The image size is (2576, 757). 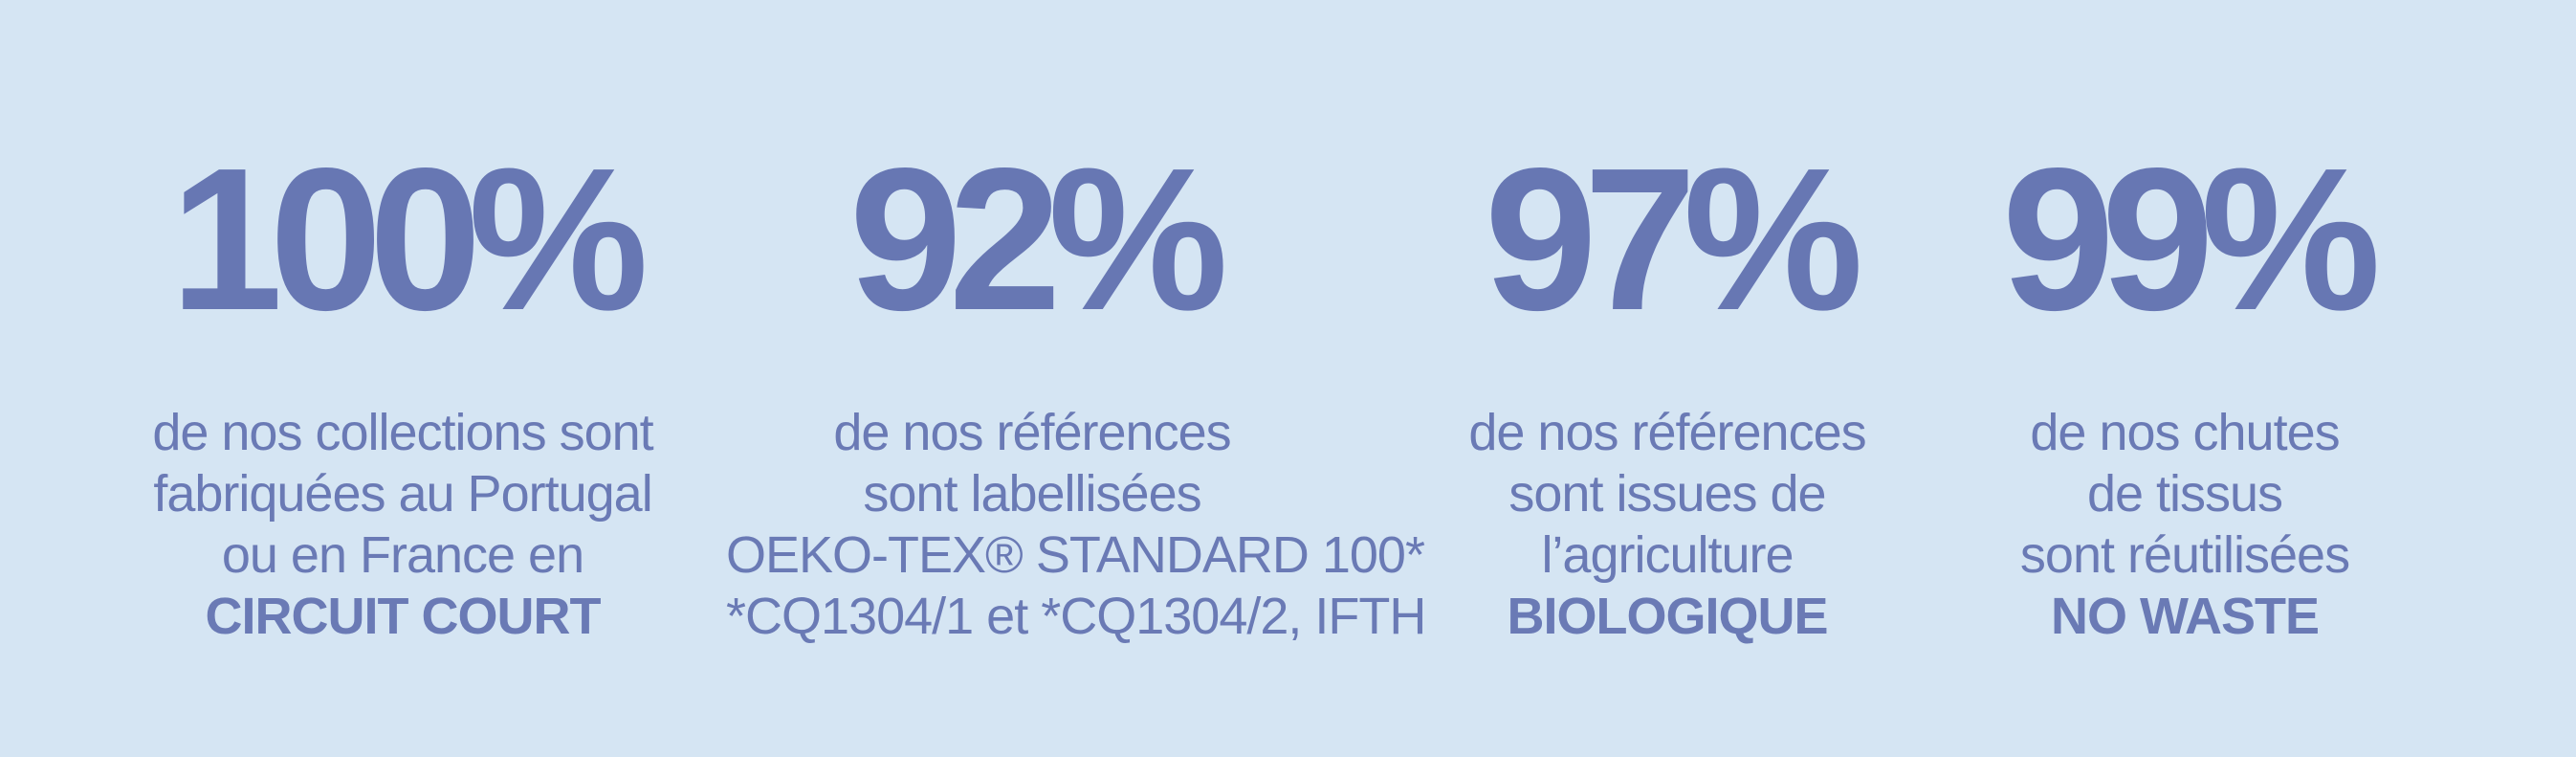 I want to click on highlight-line: CIRCUIT COURT, so click(x=403, y=616).